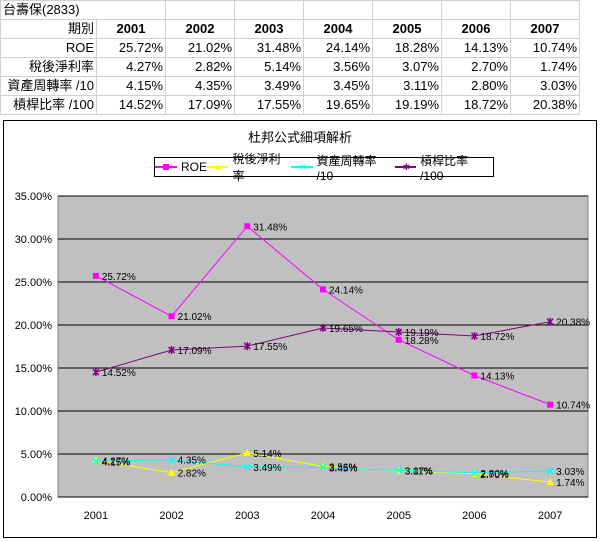  Describe the element at coordinates (497, 376) in the screenshot. I see `data-label: 14.13%` at that location.